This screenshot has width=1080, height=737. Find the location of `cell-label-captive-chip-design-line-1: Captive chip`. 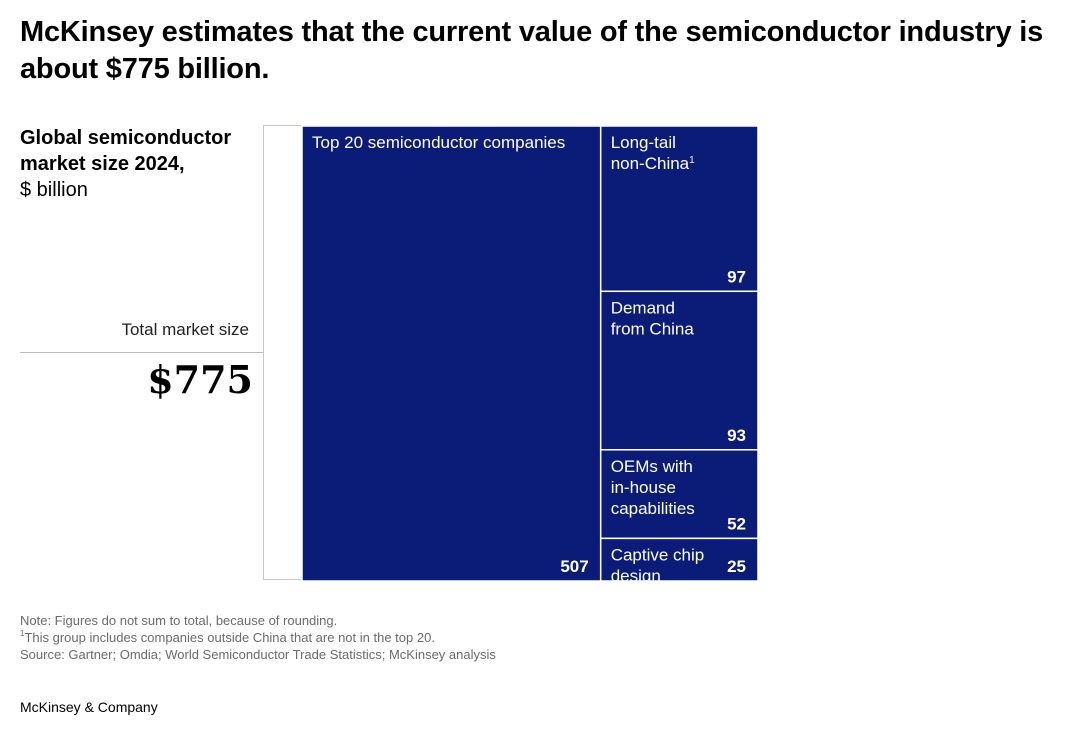

cell-label-captive-chip-design-line-1: Captive chip is located at coordinates (658, 554).